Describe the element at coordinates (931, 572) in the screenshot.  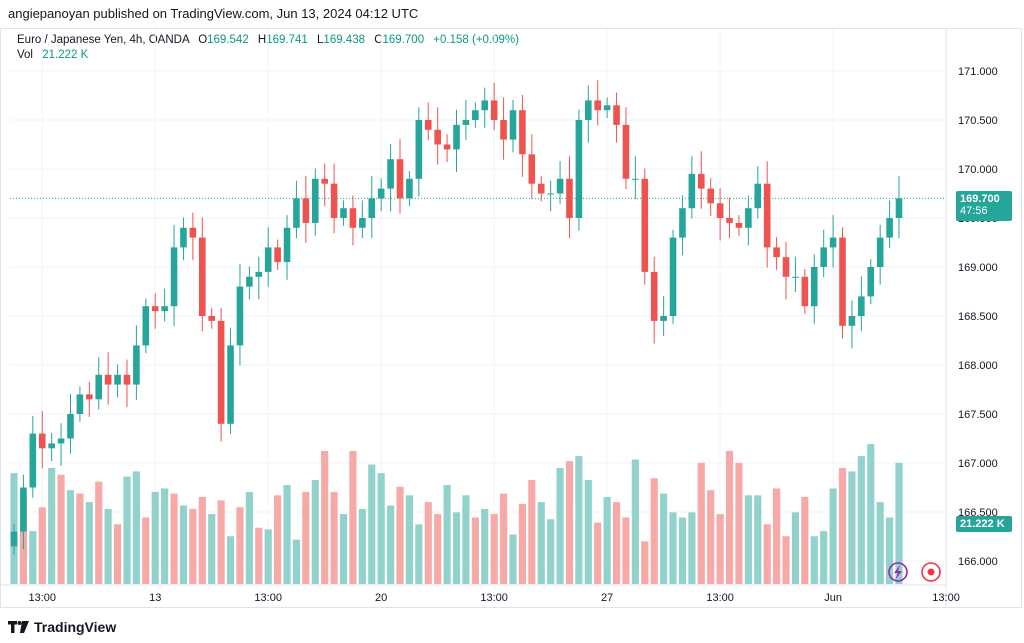
I see `record-icon` at that location.